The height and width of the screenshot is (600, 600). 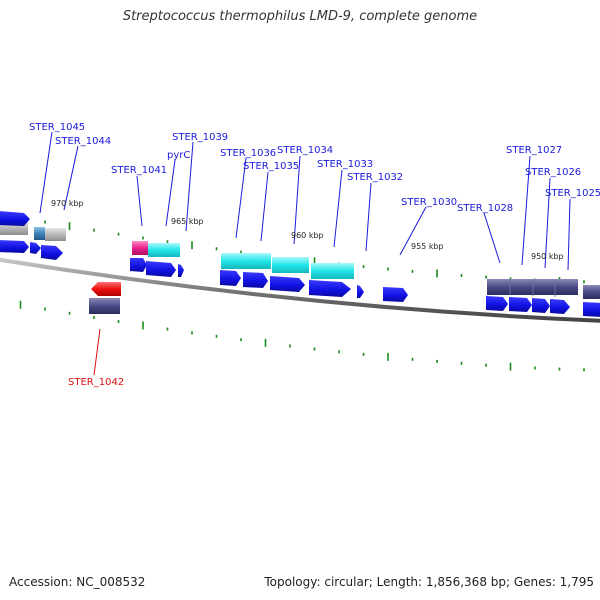 What do you see at coordinates (106, 289) in the screenshot?
I see `cds-arrow-reverse` at bounding box center [106, 289].